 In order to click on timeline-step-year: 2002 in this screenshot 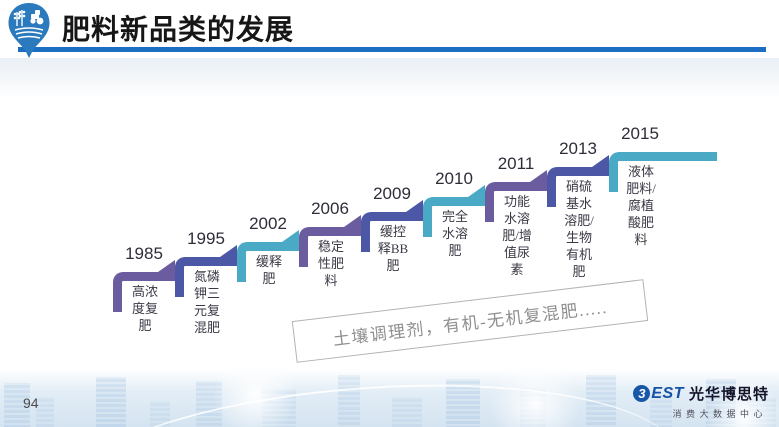, I will do `click(268, 223)`.